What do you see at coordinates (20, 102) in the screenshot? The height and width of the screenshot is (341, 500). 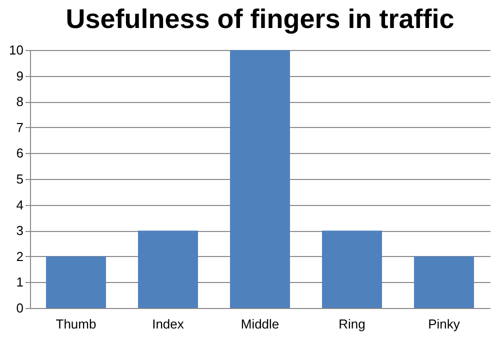 I see `y-tick-label: 8` at bounding box center [20, 102].